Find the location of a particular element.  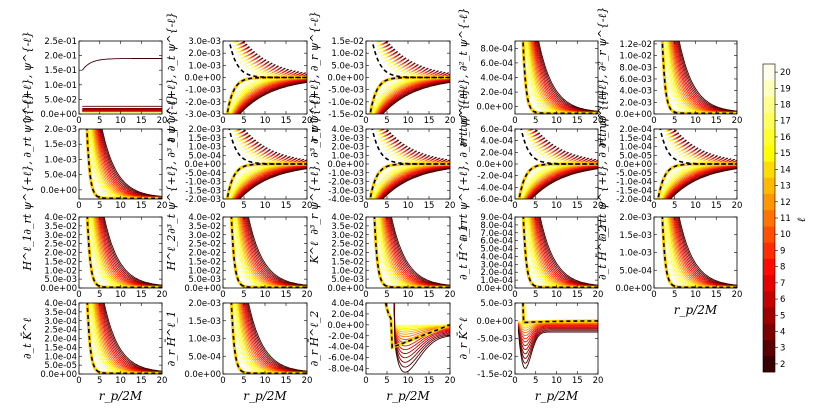

curve-ell-9-minus is located at coordinates (272, 146).